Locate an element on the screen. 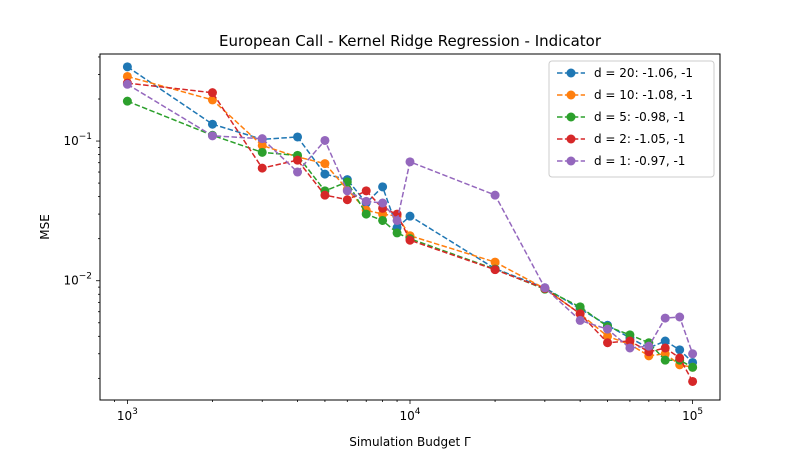 This screenshot has height=450, width=800. x-axis: 10³ 10⁴ 10⁵ is located at coordinates (408, 411).